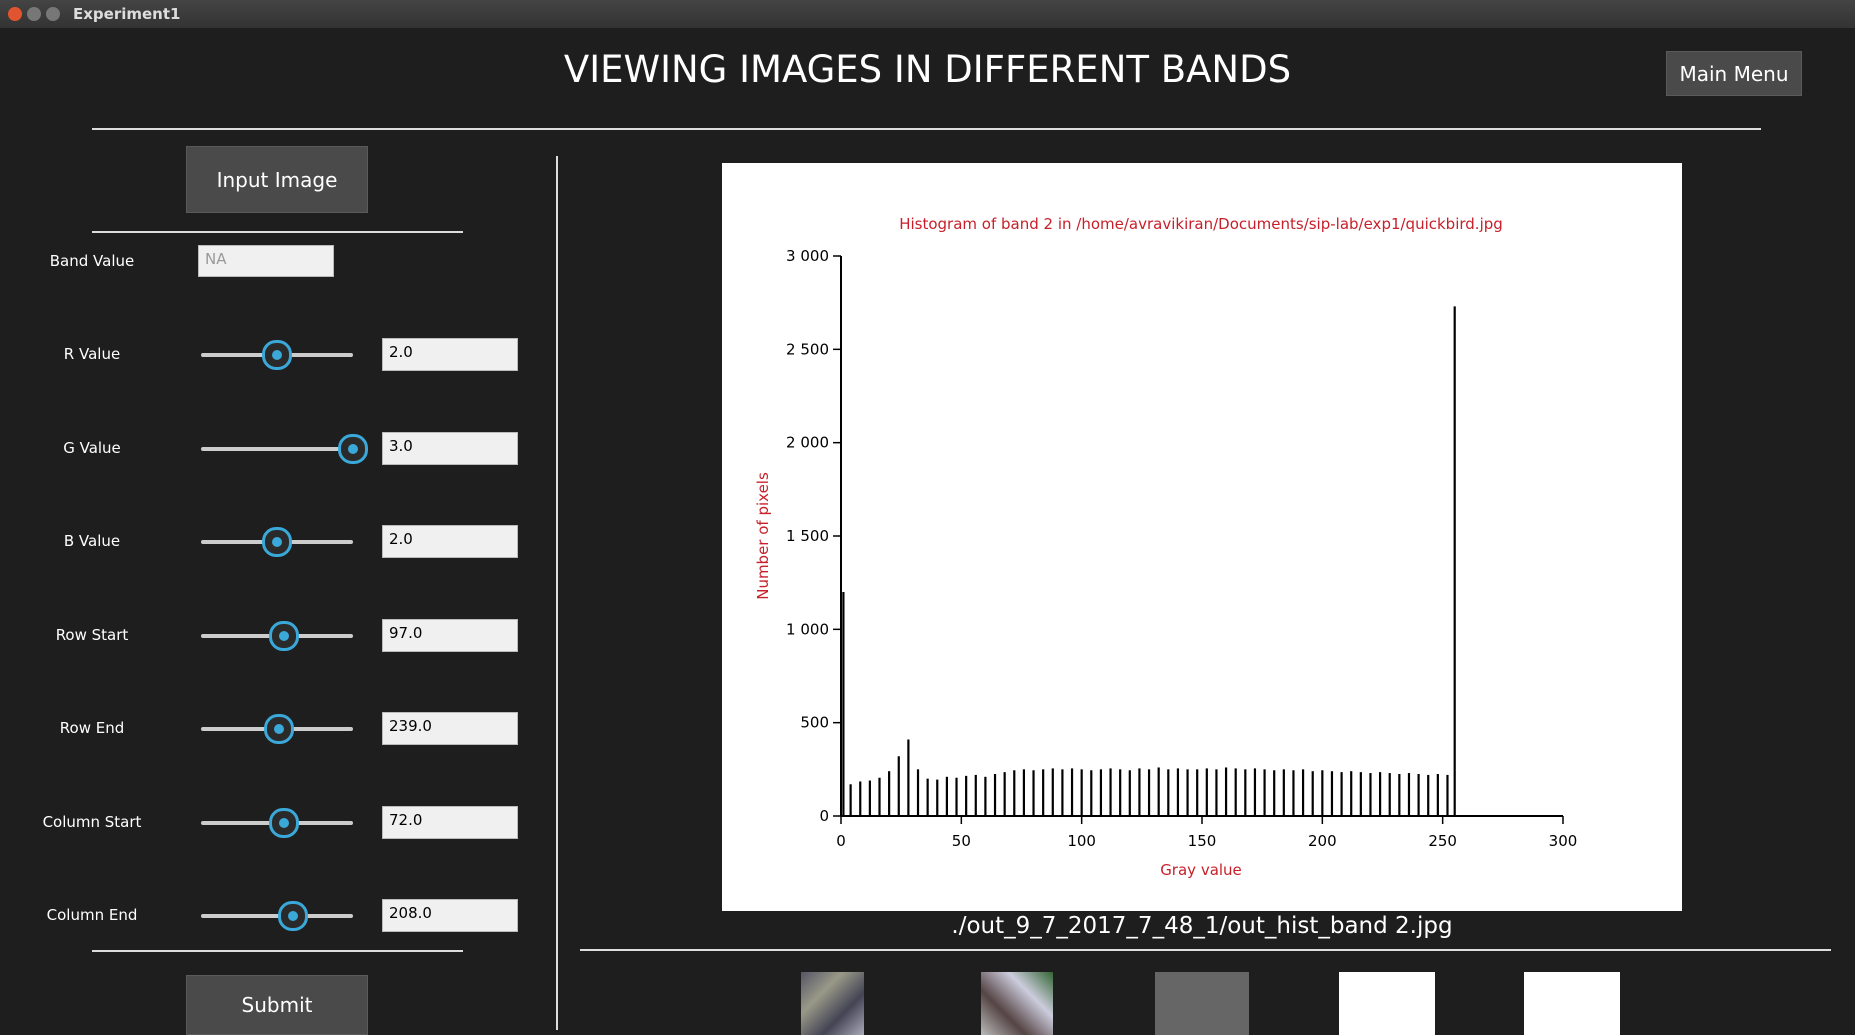  Describe the element at coordinates (450, 448) in the screenshot. I see `value-input: 3.0` at that location.